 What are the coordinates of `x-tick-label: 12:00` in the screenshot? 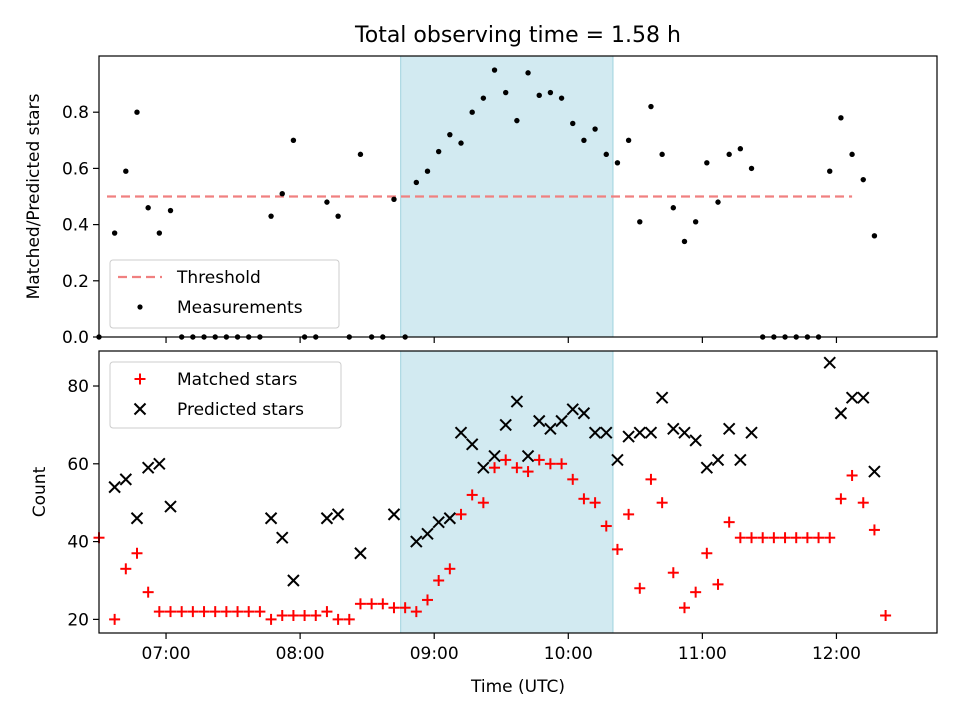 It's located at (836, 654).